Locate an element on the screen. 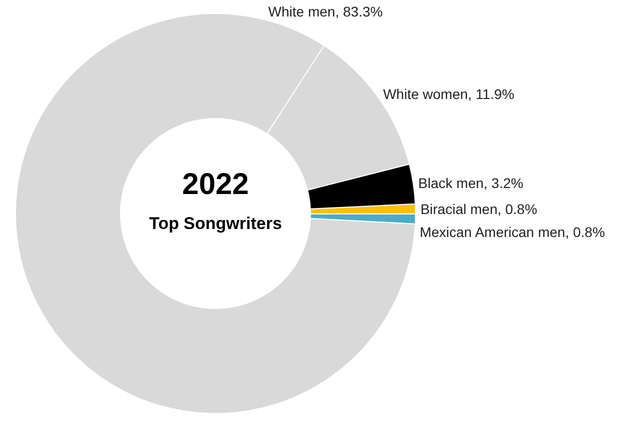 This screenshot has height=429, width=640. slice-label: White women, 11.9% is located at coordinates (448, 94).